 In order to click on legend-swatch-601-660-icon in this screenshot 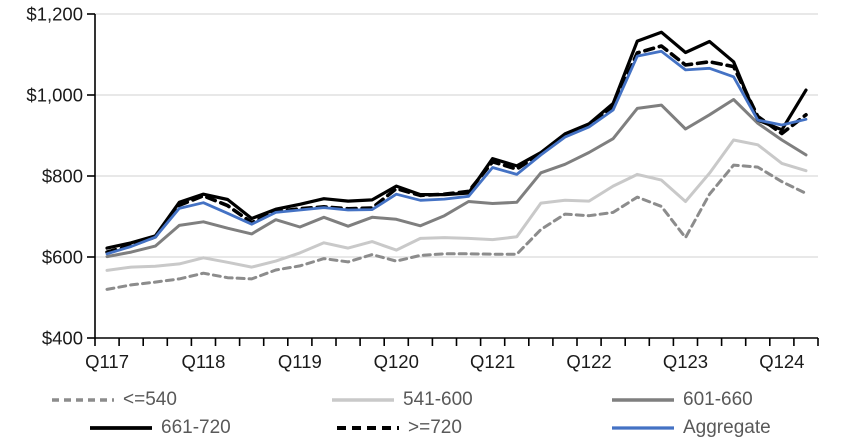, I will do `click(643, 400)`.